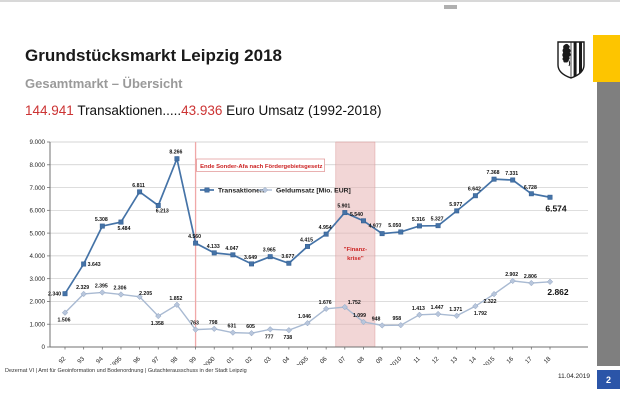  I want to click on data-label: 5.050, so click(394, 226).